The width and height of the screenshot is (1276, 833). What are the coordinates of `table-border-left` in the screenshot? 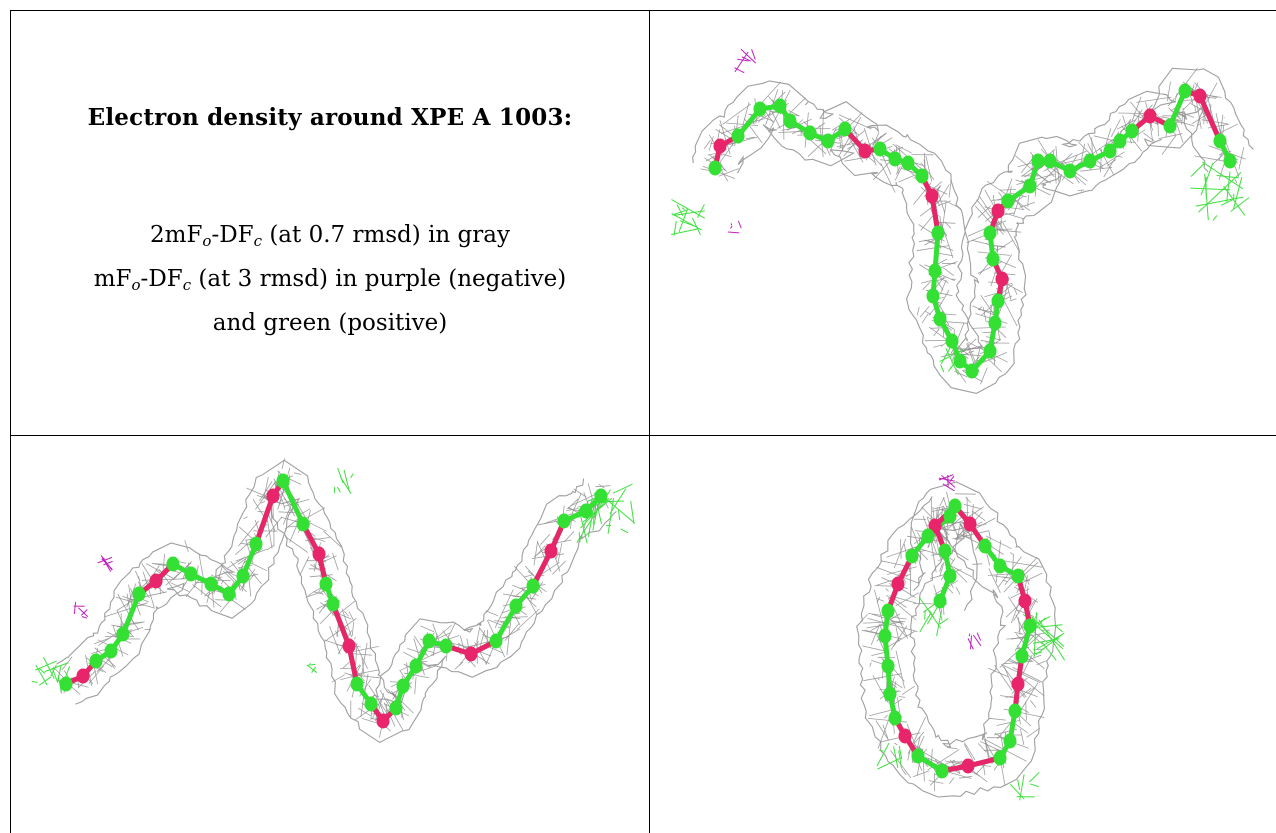 It's located at (10, 421).